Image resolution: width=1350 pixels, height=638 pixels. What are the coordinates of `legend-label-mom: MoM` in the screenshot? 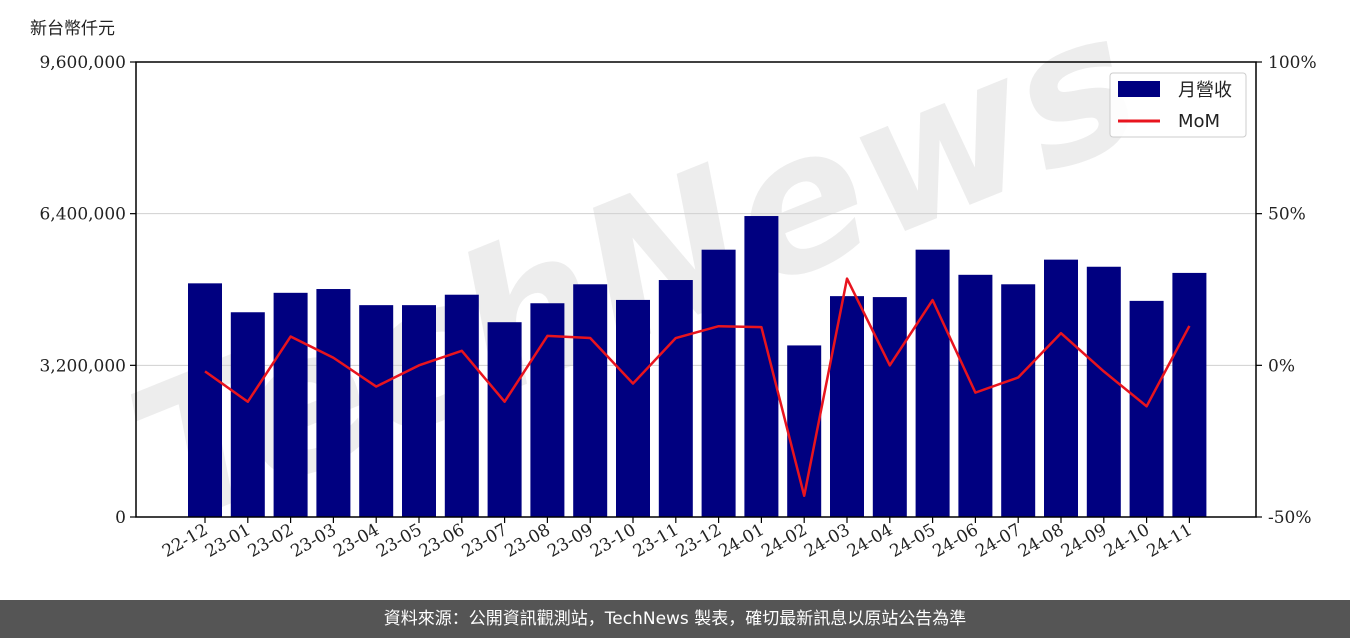 It's located at (1199, 121).